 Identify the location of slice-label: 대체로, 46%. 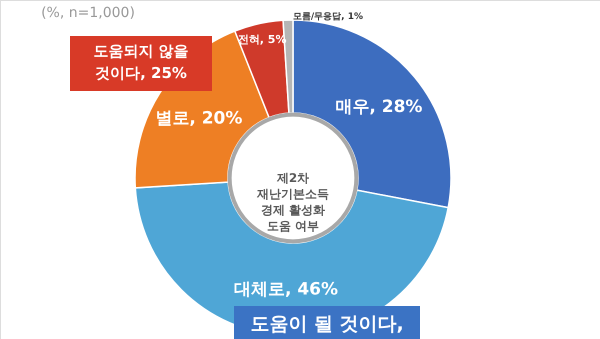
(286, 289).